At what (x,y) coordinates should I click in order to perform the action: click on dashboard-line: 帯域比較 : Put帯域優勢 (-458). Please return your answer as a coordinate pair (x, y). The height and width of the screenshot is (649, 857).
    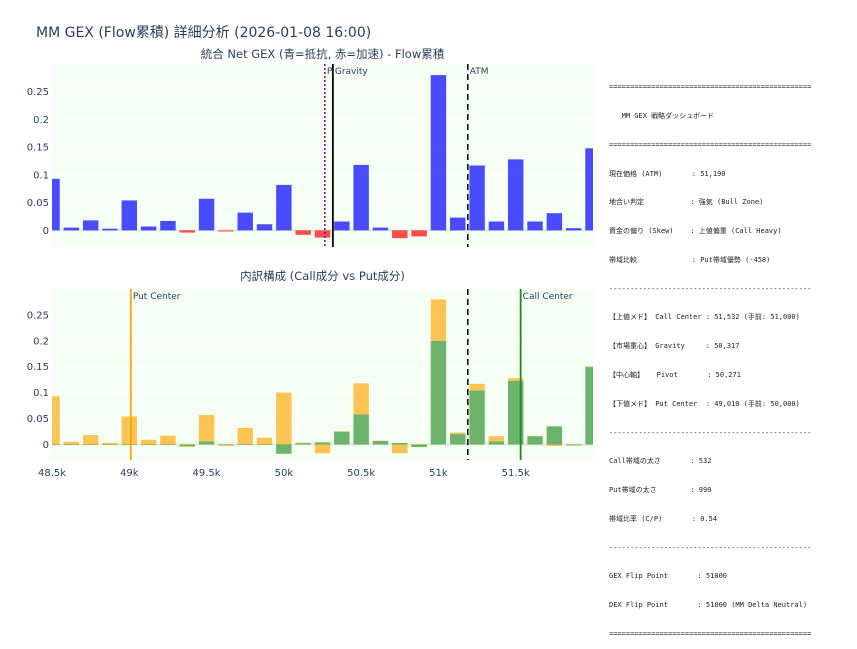
    Looking at the image, I should click on (690, 259).